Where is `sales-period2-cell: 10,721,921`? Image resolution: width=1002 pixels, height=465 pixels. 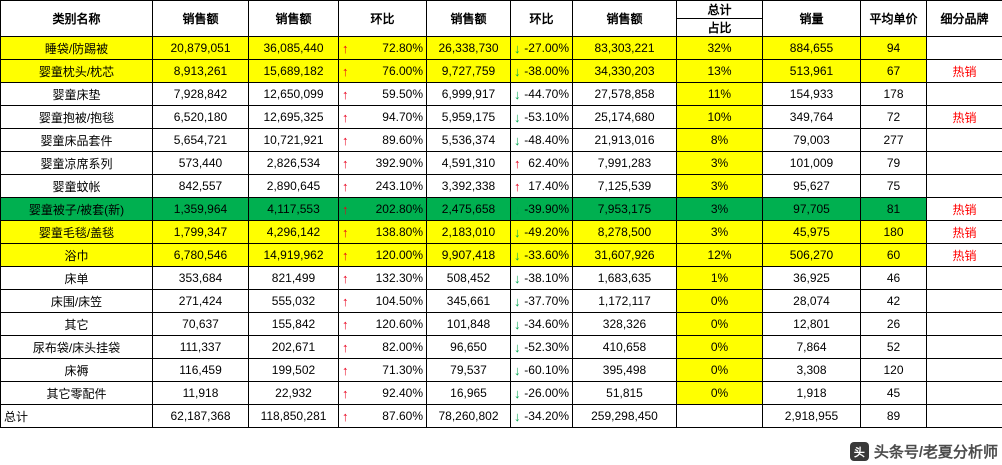 sales-period2-cell: 10,721,921 is located at coordinates (293, 140).